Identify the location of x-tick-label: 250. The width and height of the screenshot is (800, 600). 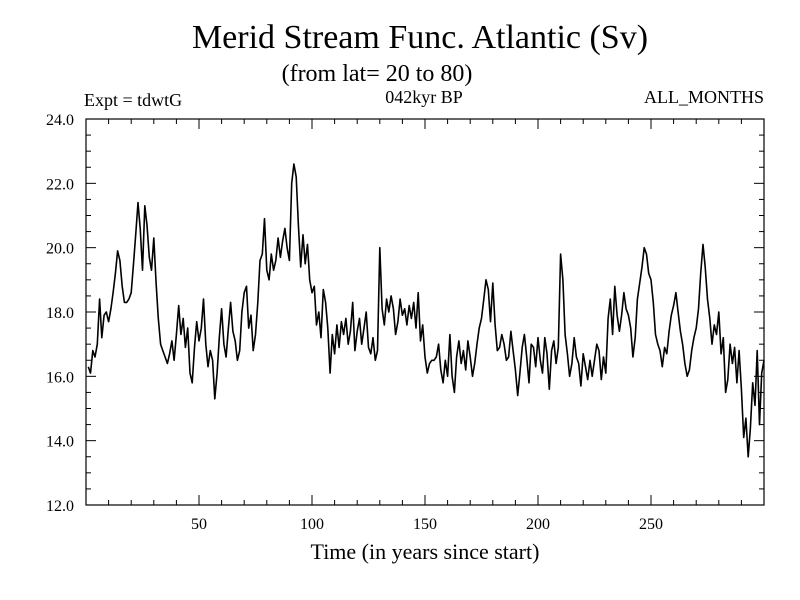
(651, 524).